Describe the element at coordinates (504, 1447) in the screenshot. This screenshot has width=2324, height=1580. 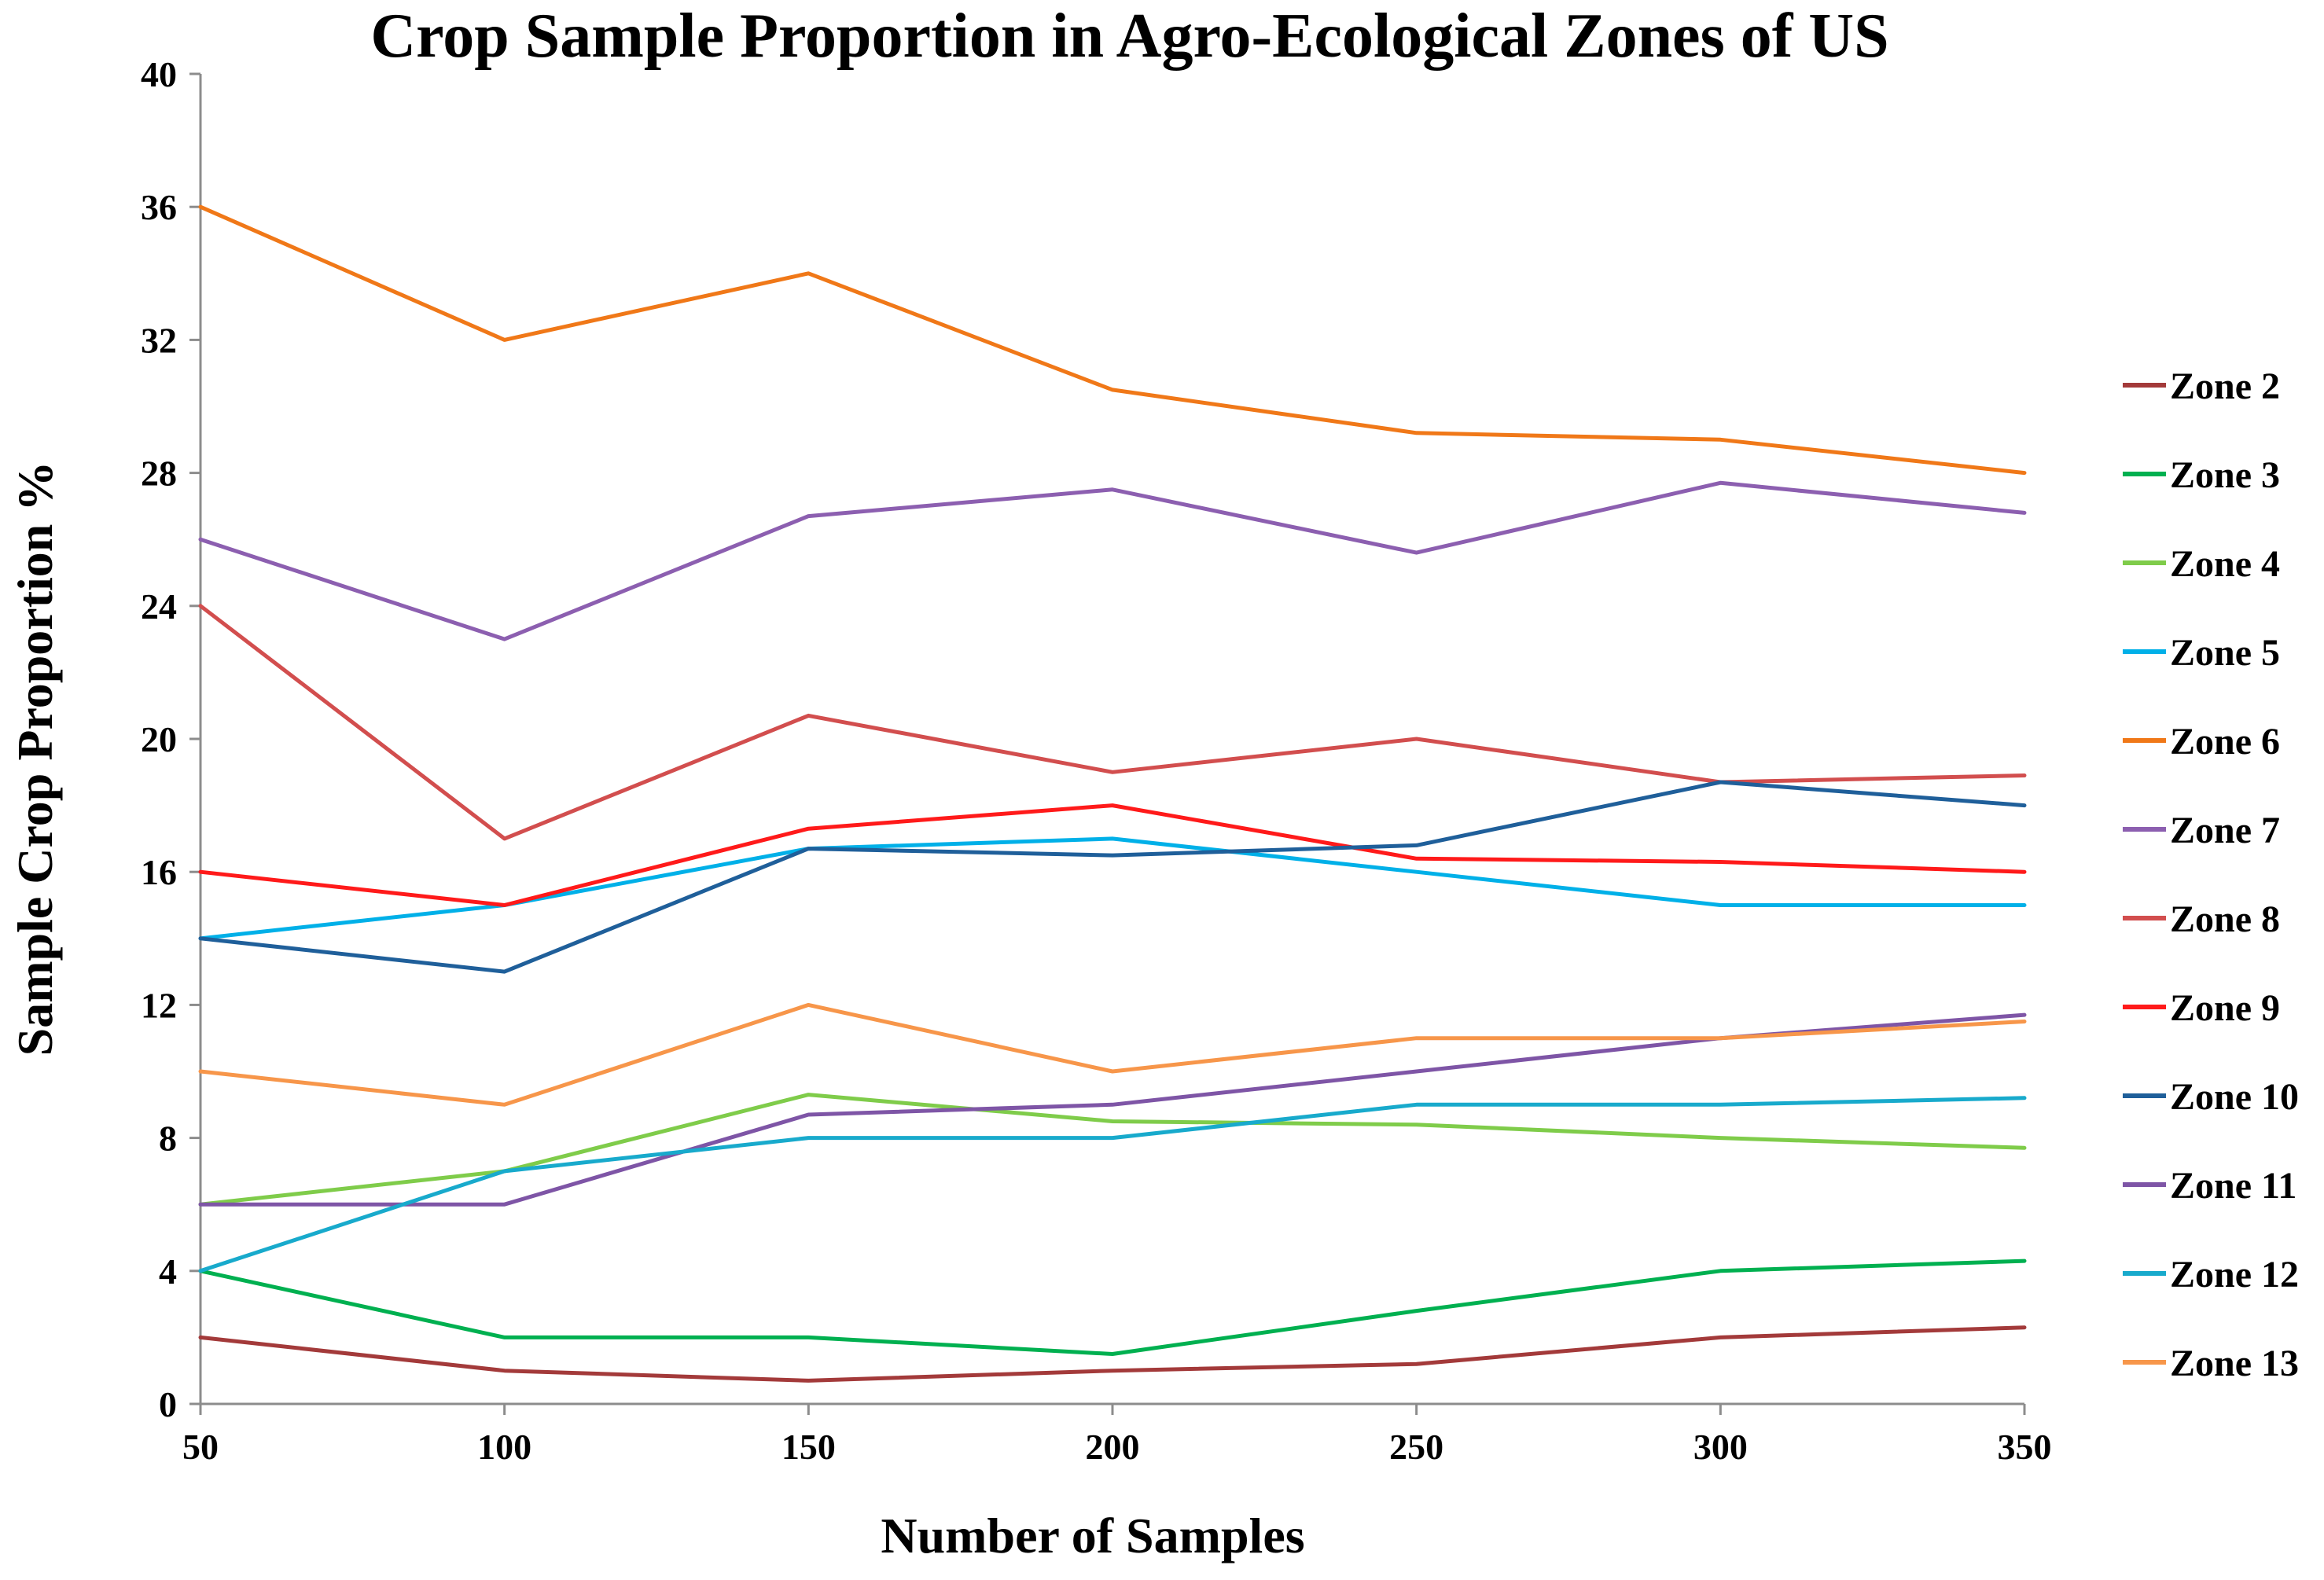
I see `x-tick-label: 100` at that location.